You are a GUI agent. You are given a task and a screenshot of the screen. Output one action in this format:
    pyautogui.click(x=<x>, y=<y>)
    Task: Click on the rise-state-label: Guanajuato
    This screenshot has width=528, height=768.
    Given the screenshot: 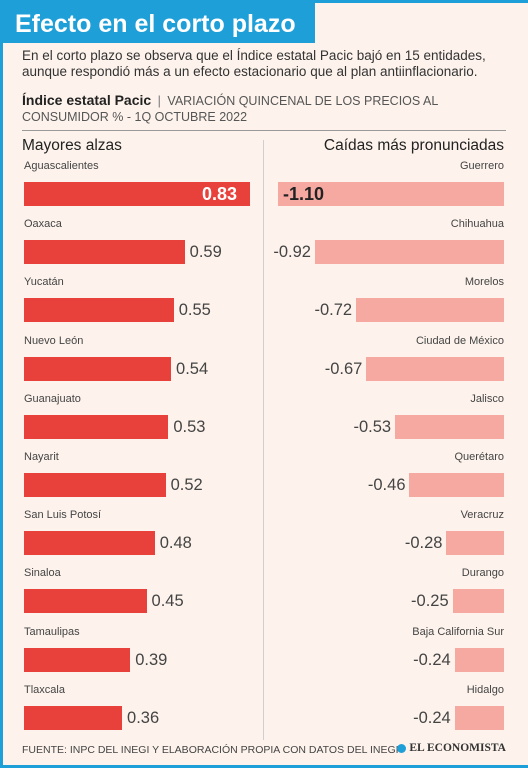 What is the action you would take?
    pyautogui.click(x=52, y=398)
    